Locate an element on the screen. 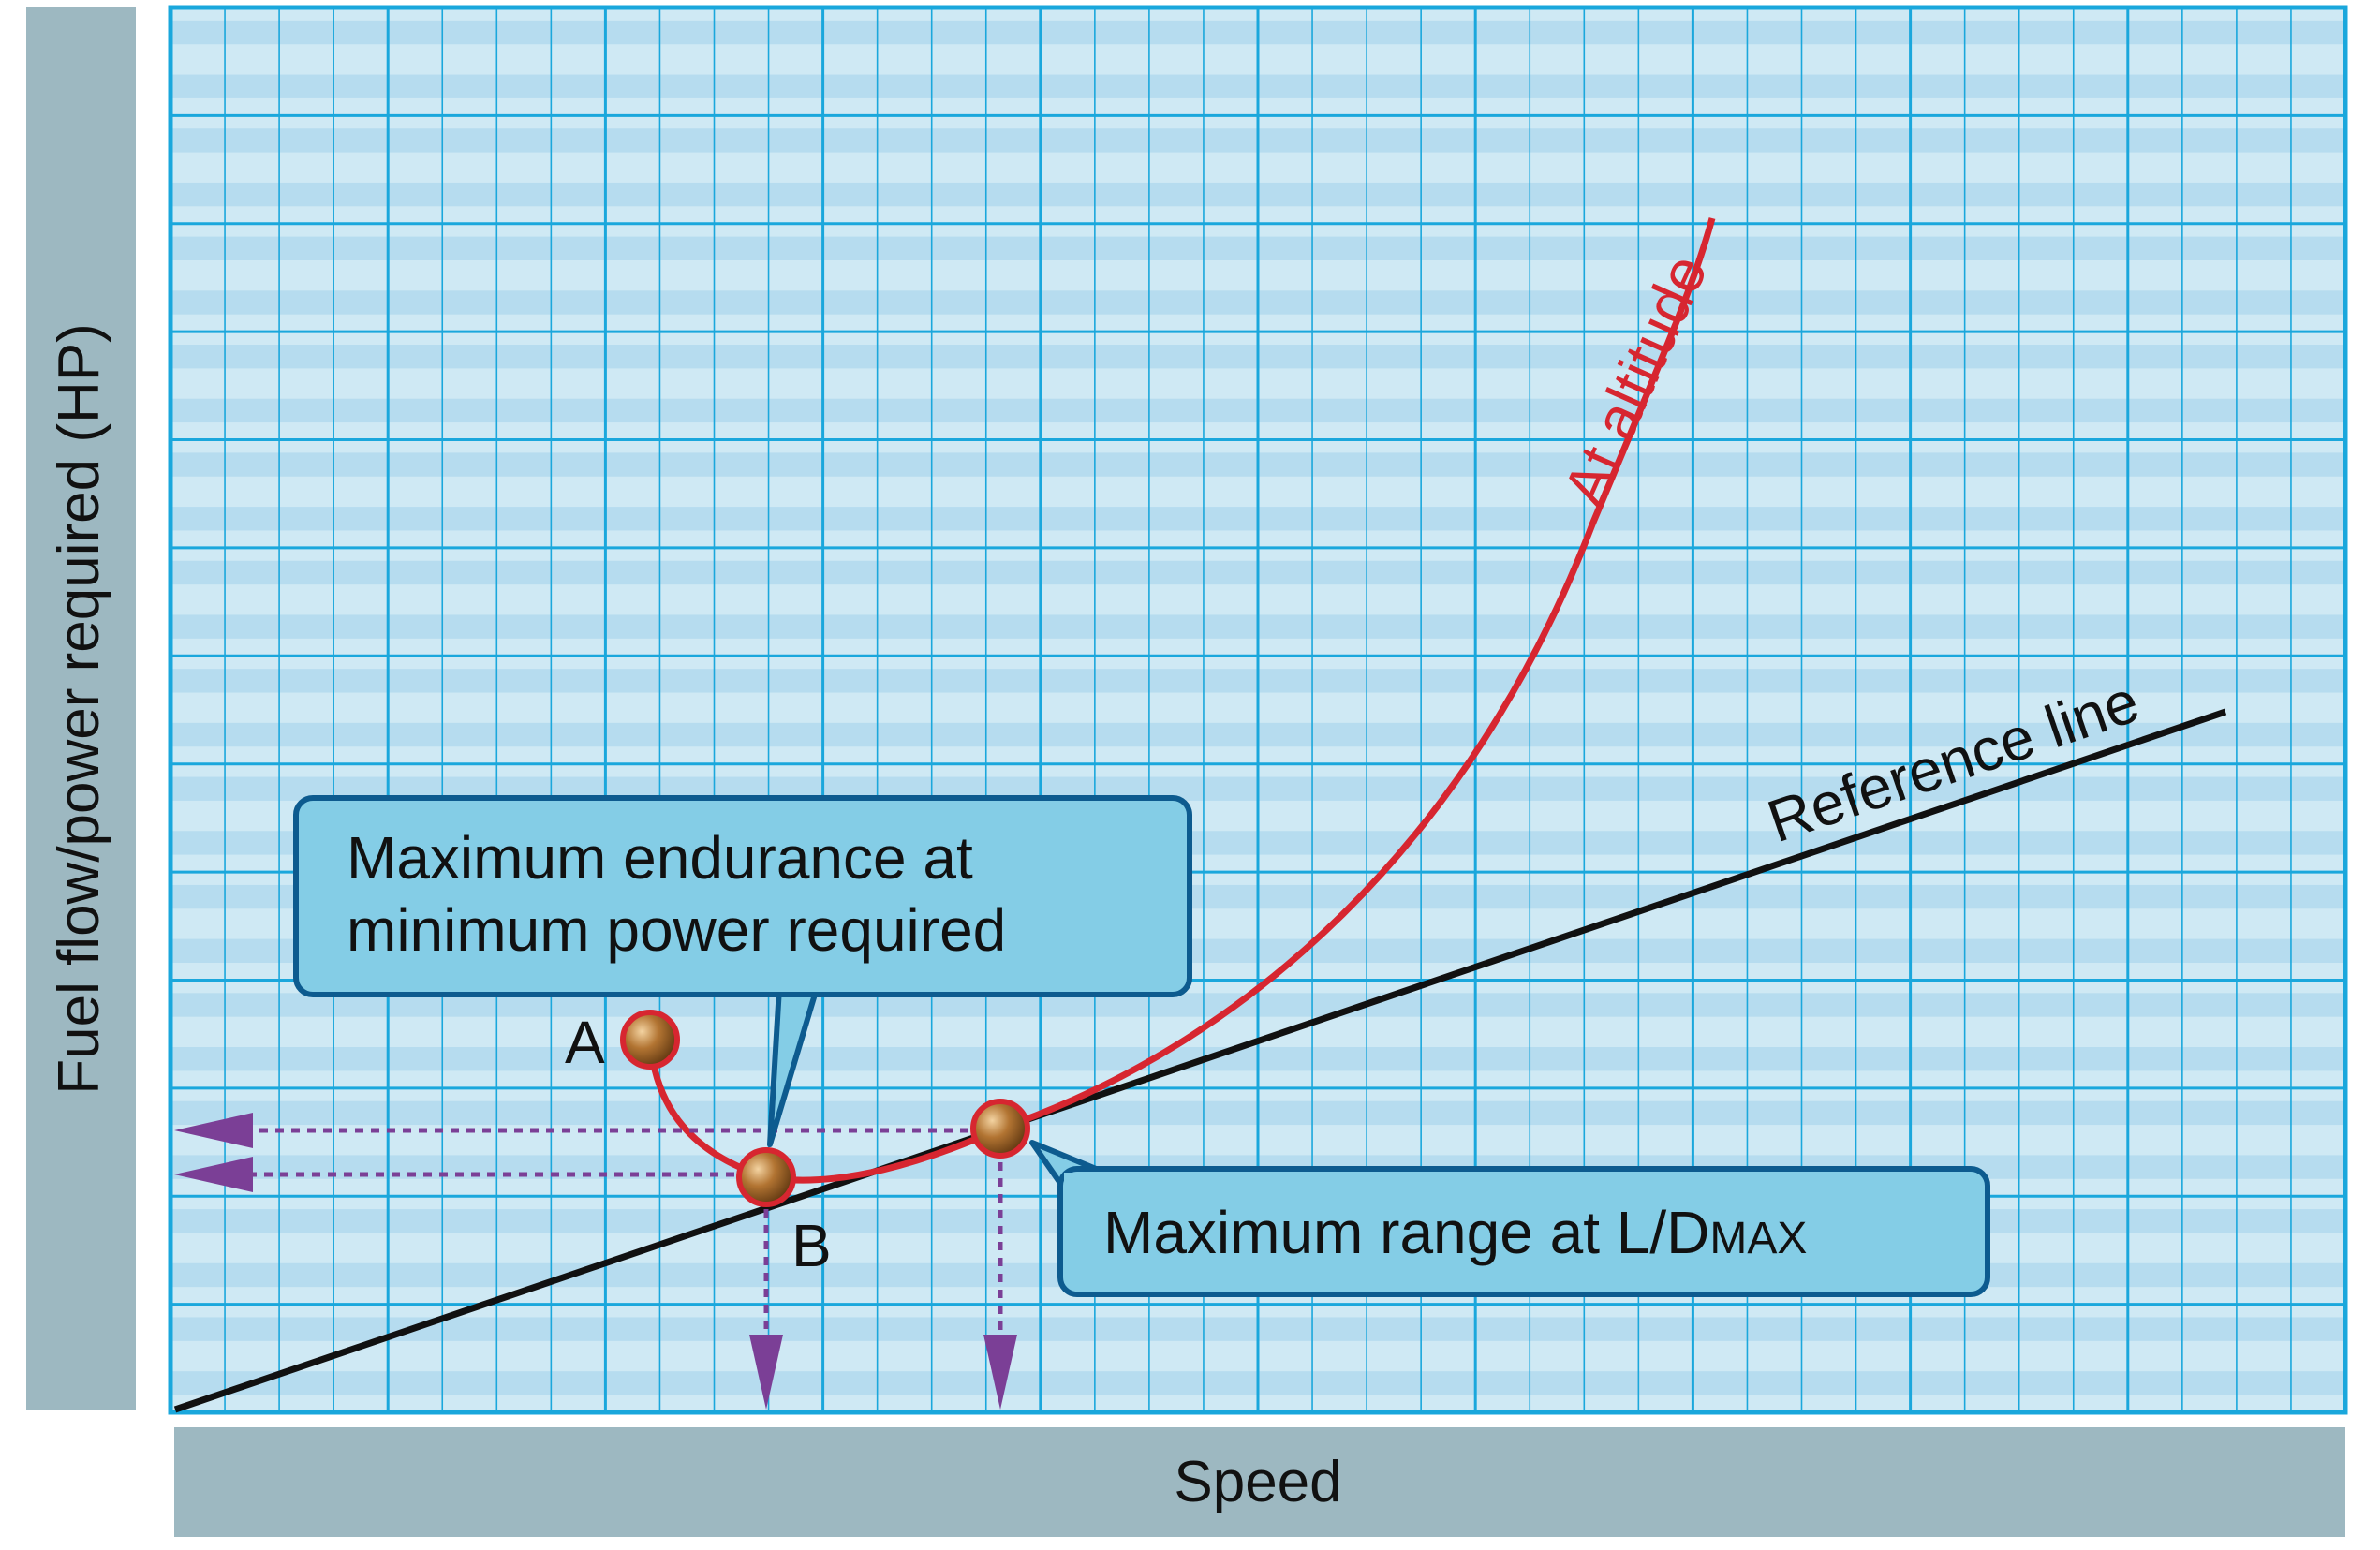 The image size is (2380, 1550). x-axis-panel is located at coordinates (1259, 1482).